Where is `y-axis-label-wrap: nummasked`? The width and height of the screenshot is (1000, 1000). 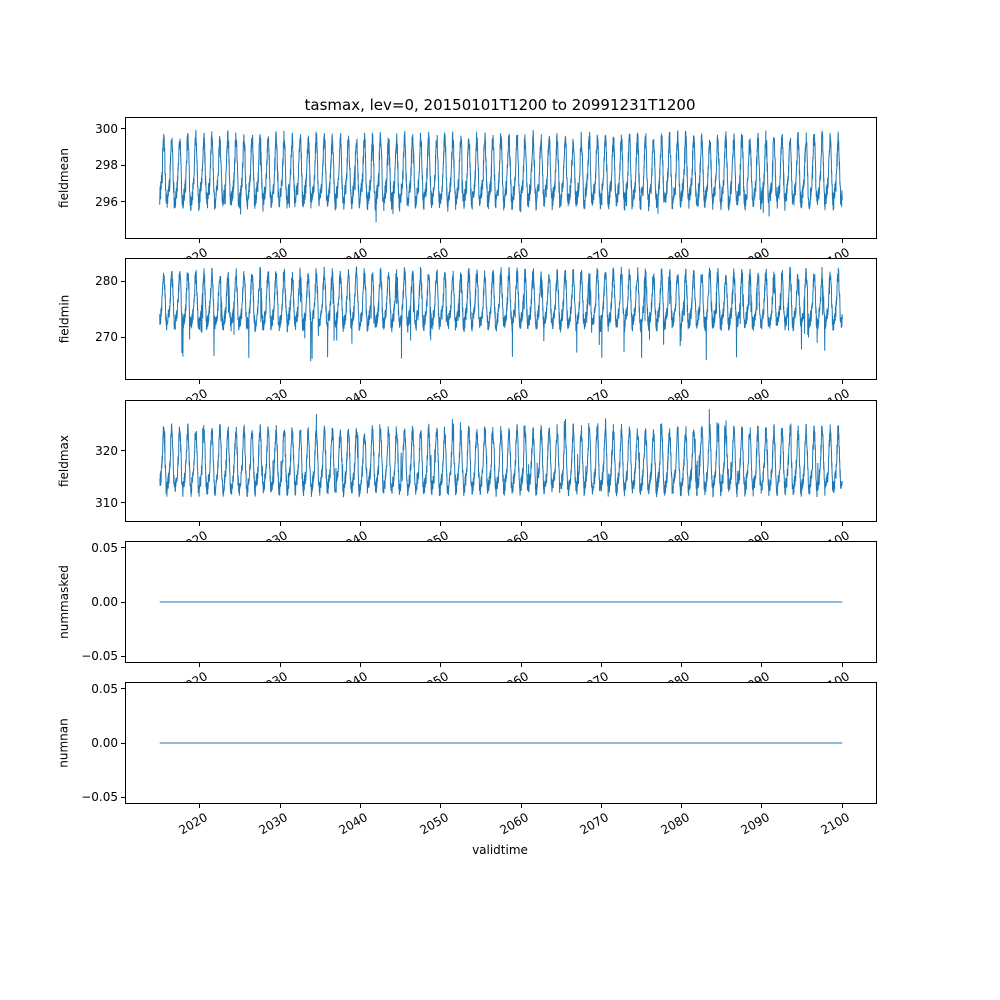 y-axis-label-wrap: nummasked is located at coordinates (64, 602).